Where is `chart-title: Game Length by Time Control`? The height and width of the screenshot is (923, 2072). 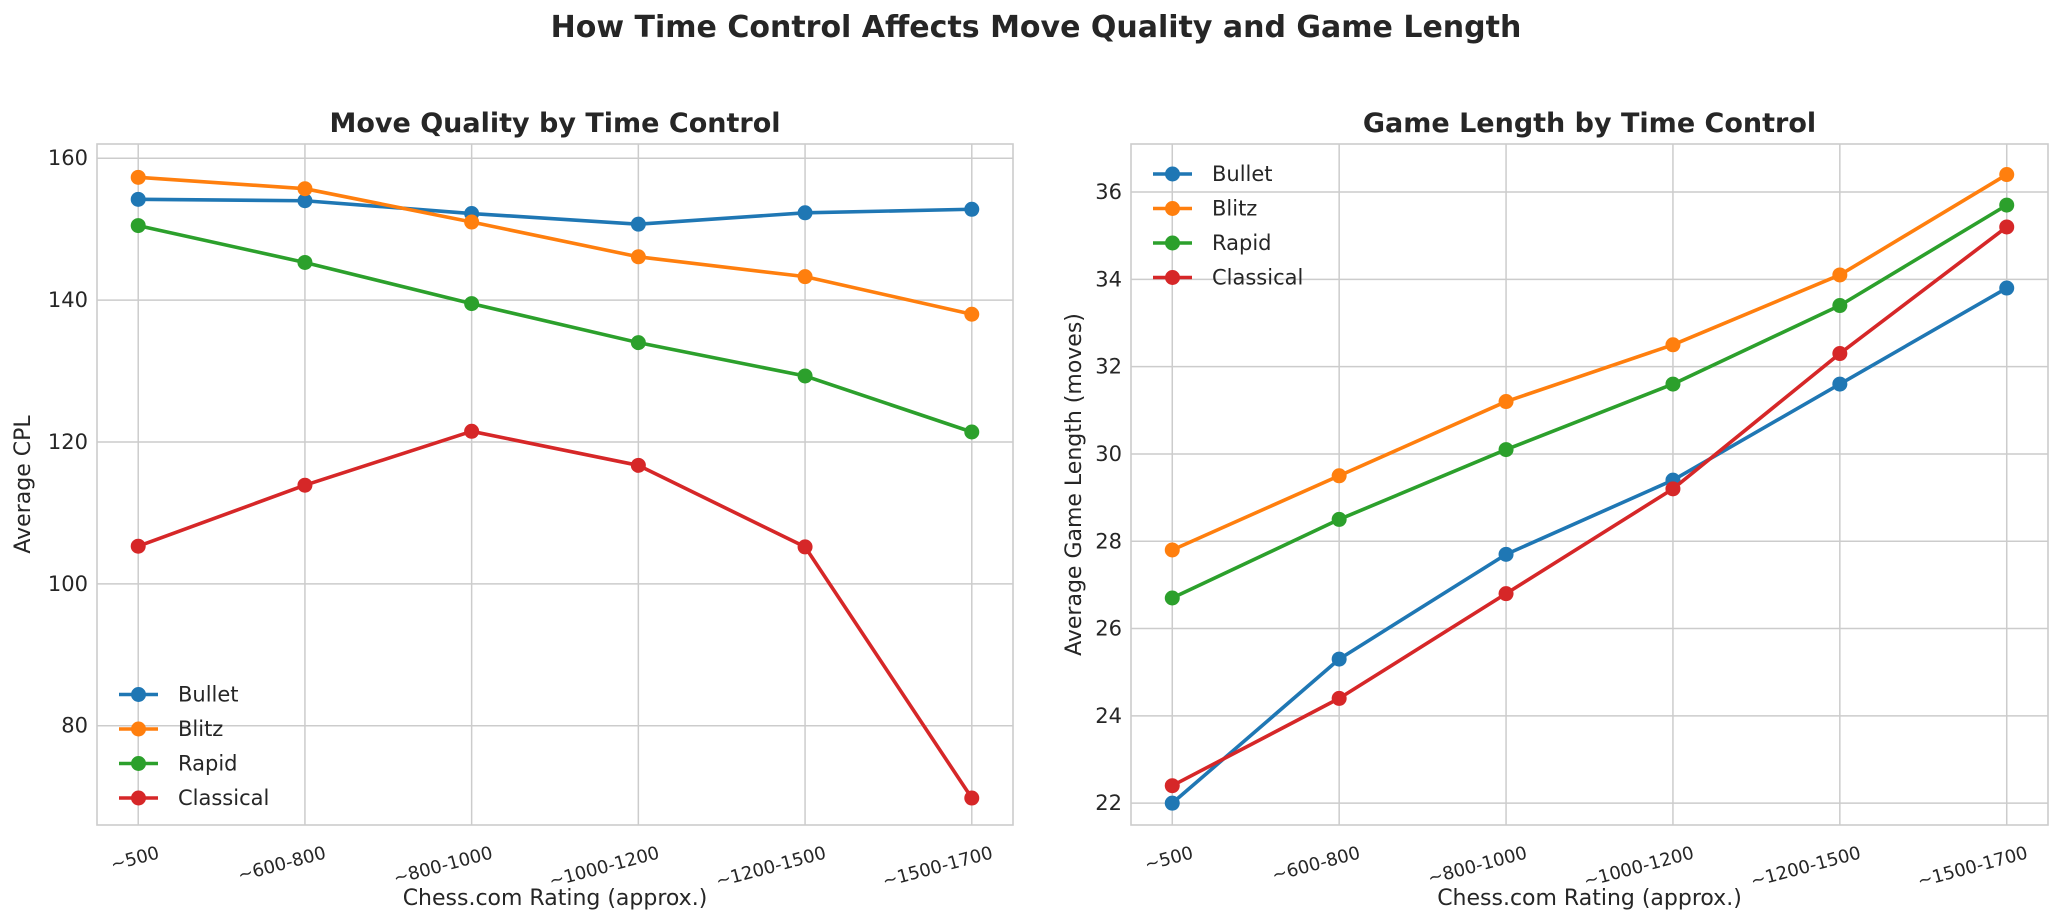
chart-title: Game Length by Time Control is located at coordinates (1589, 123).